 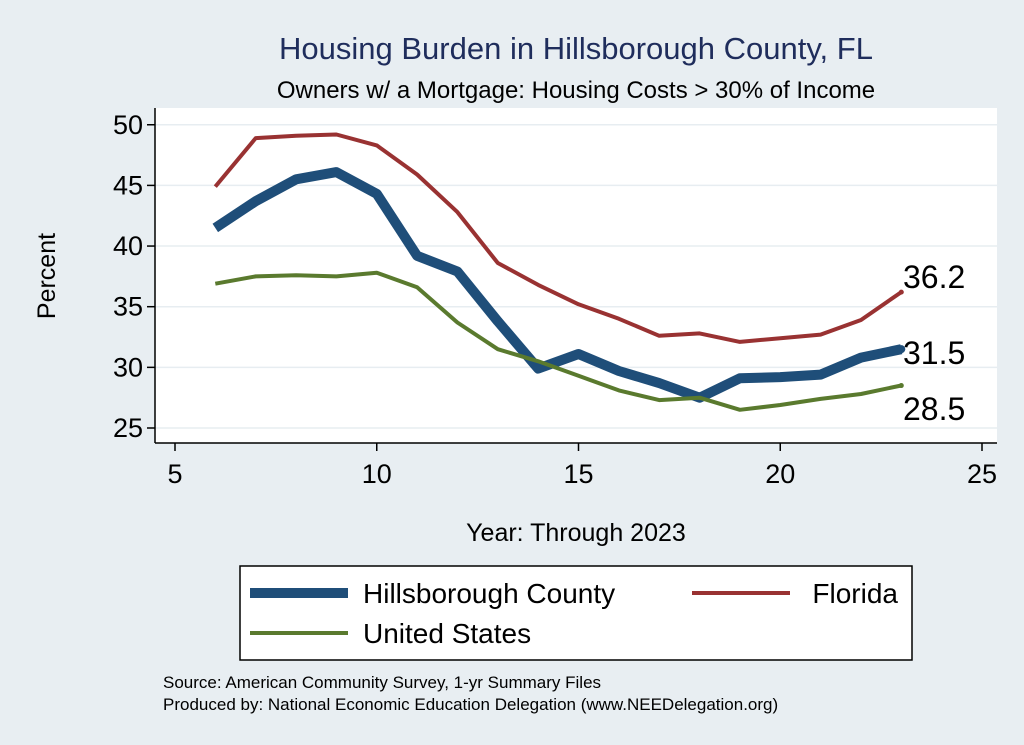 I want to click on end-label-florida: 36.2, so click(x=934, y=277).